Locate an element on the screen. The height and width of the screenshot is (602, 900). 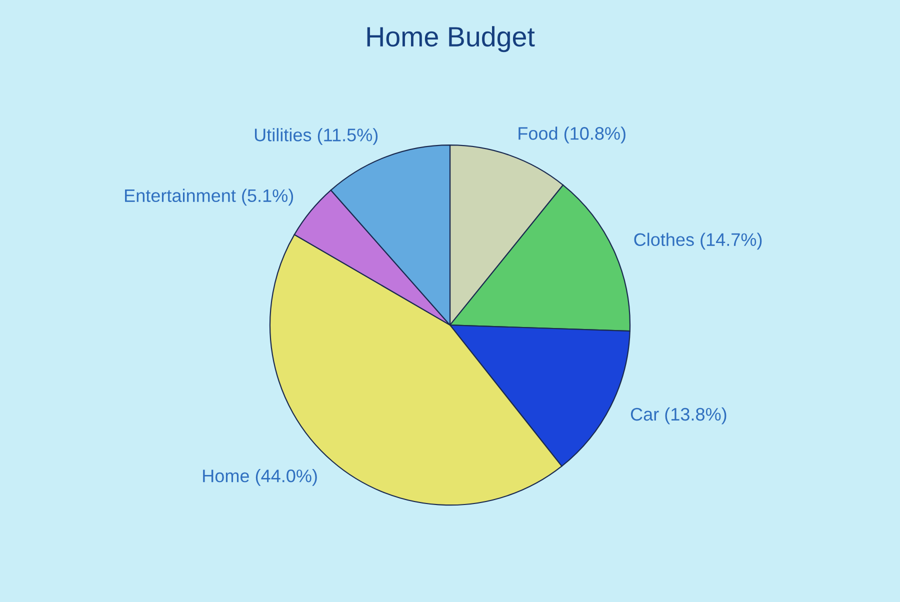
slice-label: Food (10.8%) is located at coordinates (572, 135).